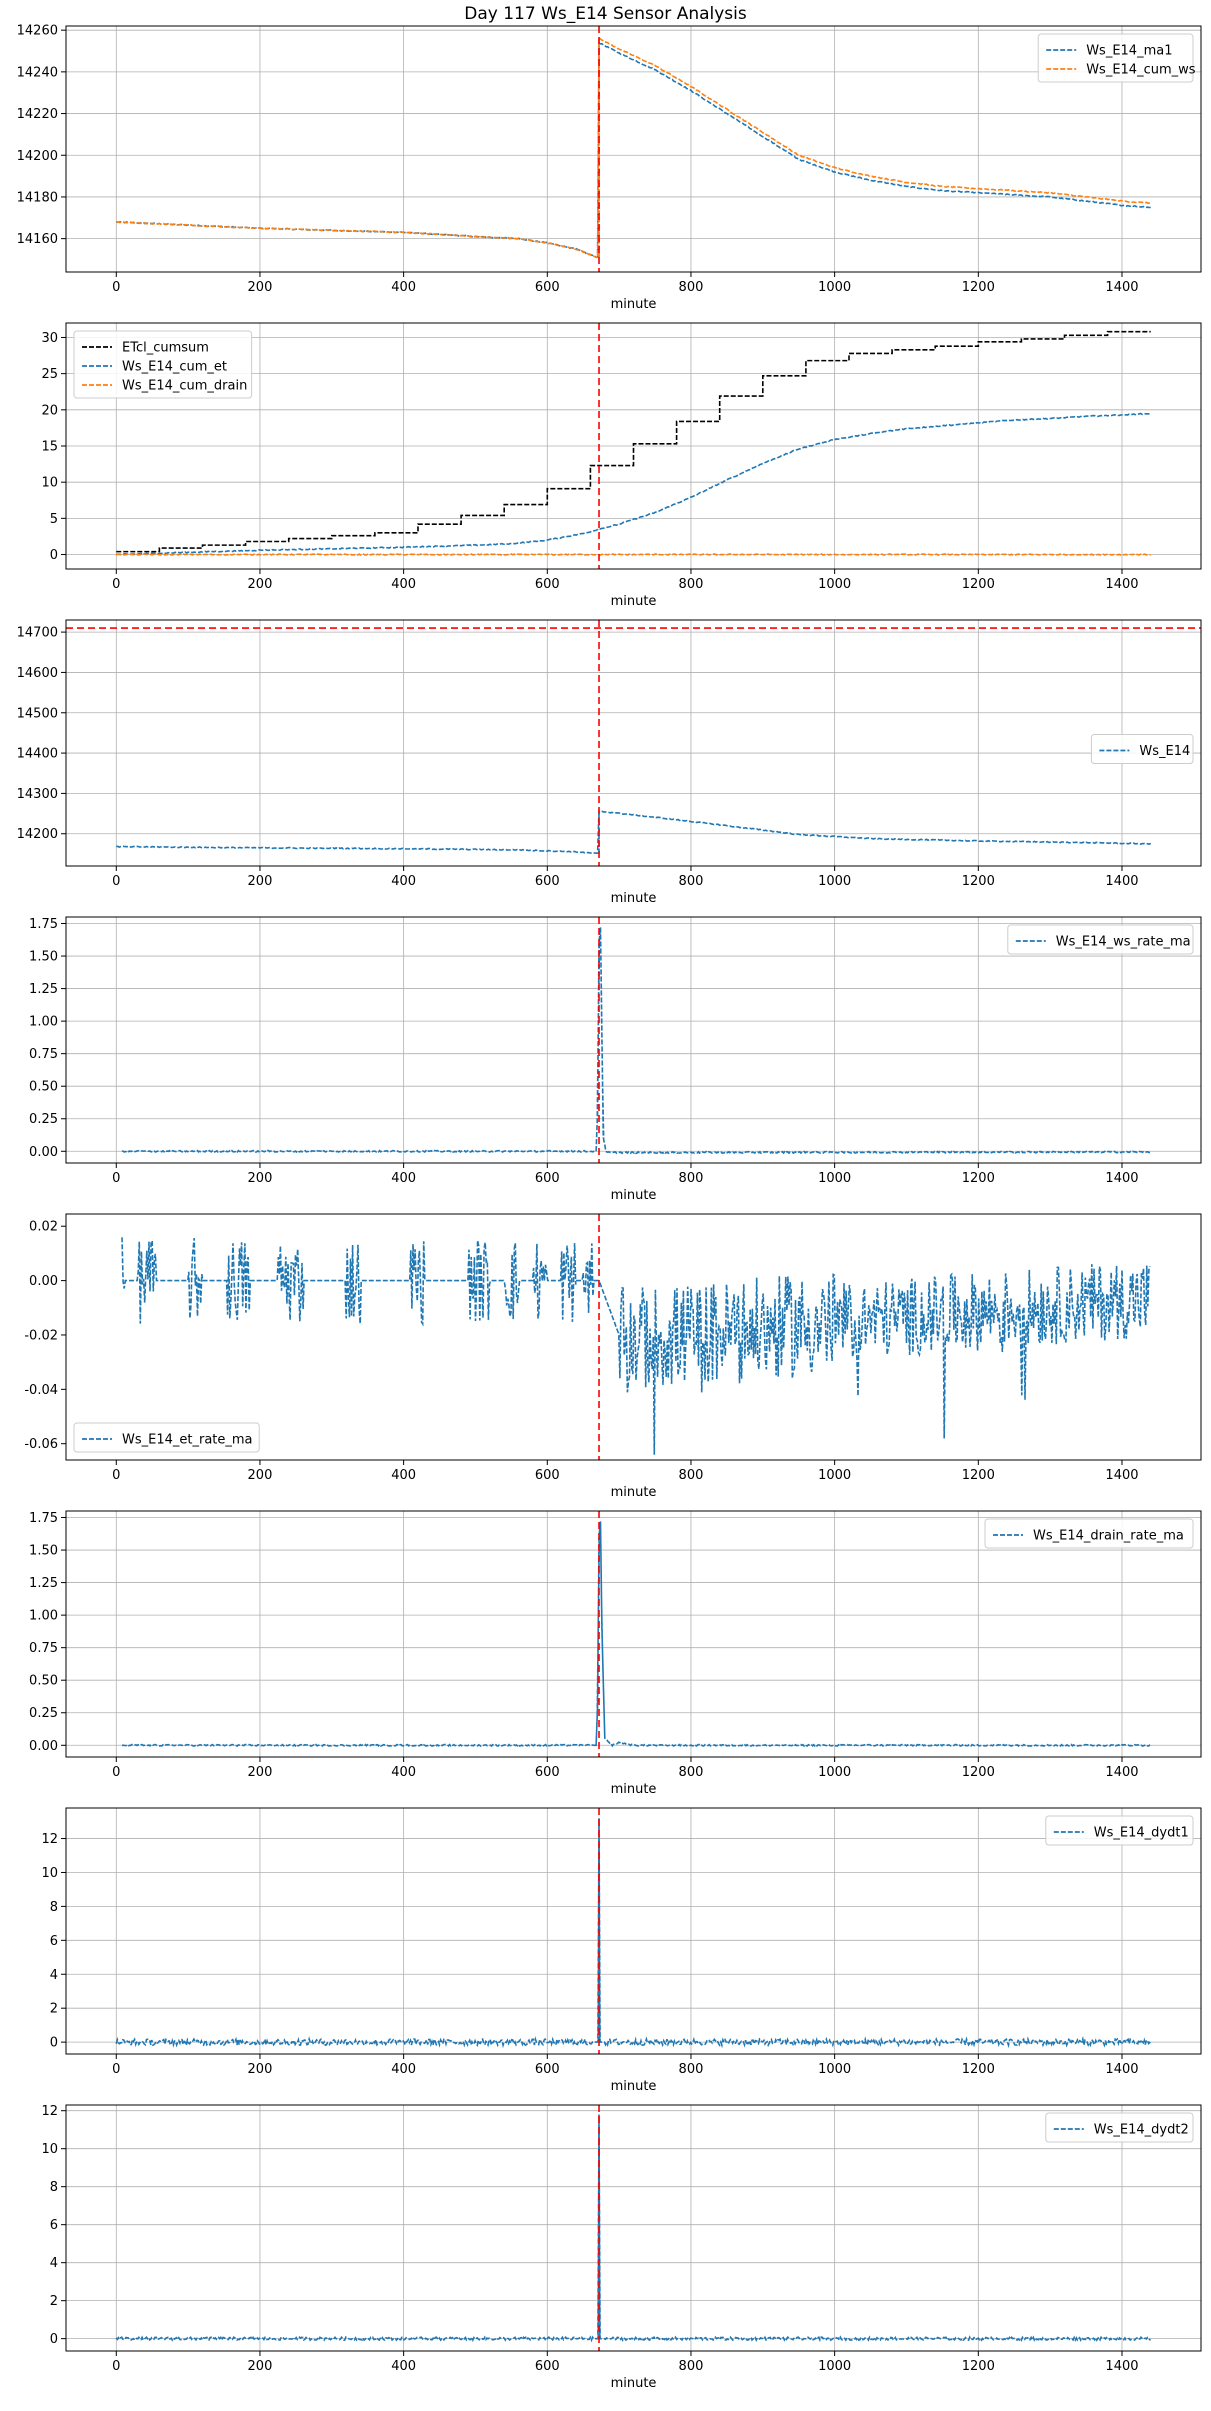 Image resolution: width=1211 pixels, height=2411 pixels. Describe the element at coordinates (43, 1227) in the screenshot. I see `y-tick-label: 0.02` at that location.